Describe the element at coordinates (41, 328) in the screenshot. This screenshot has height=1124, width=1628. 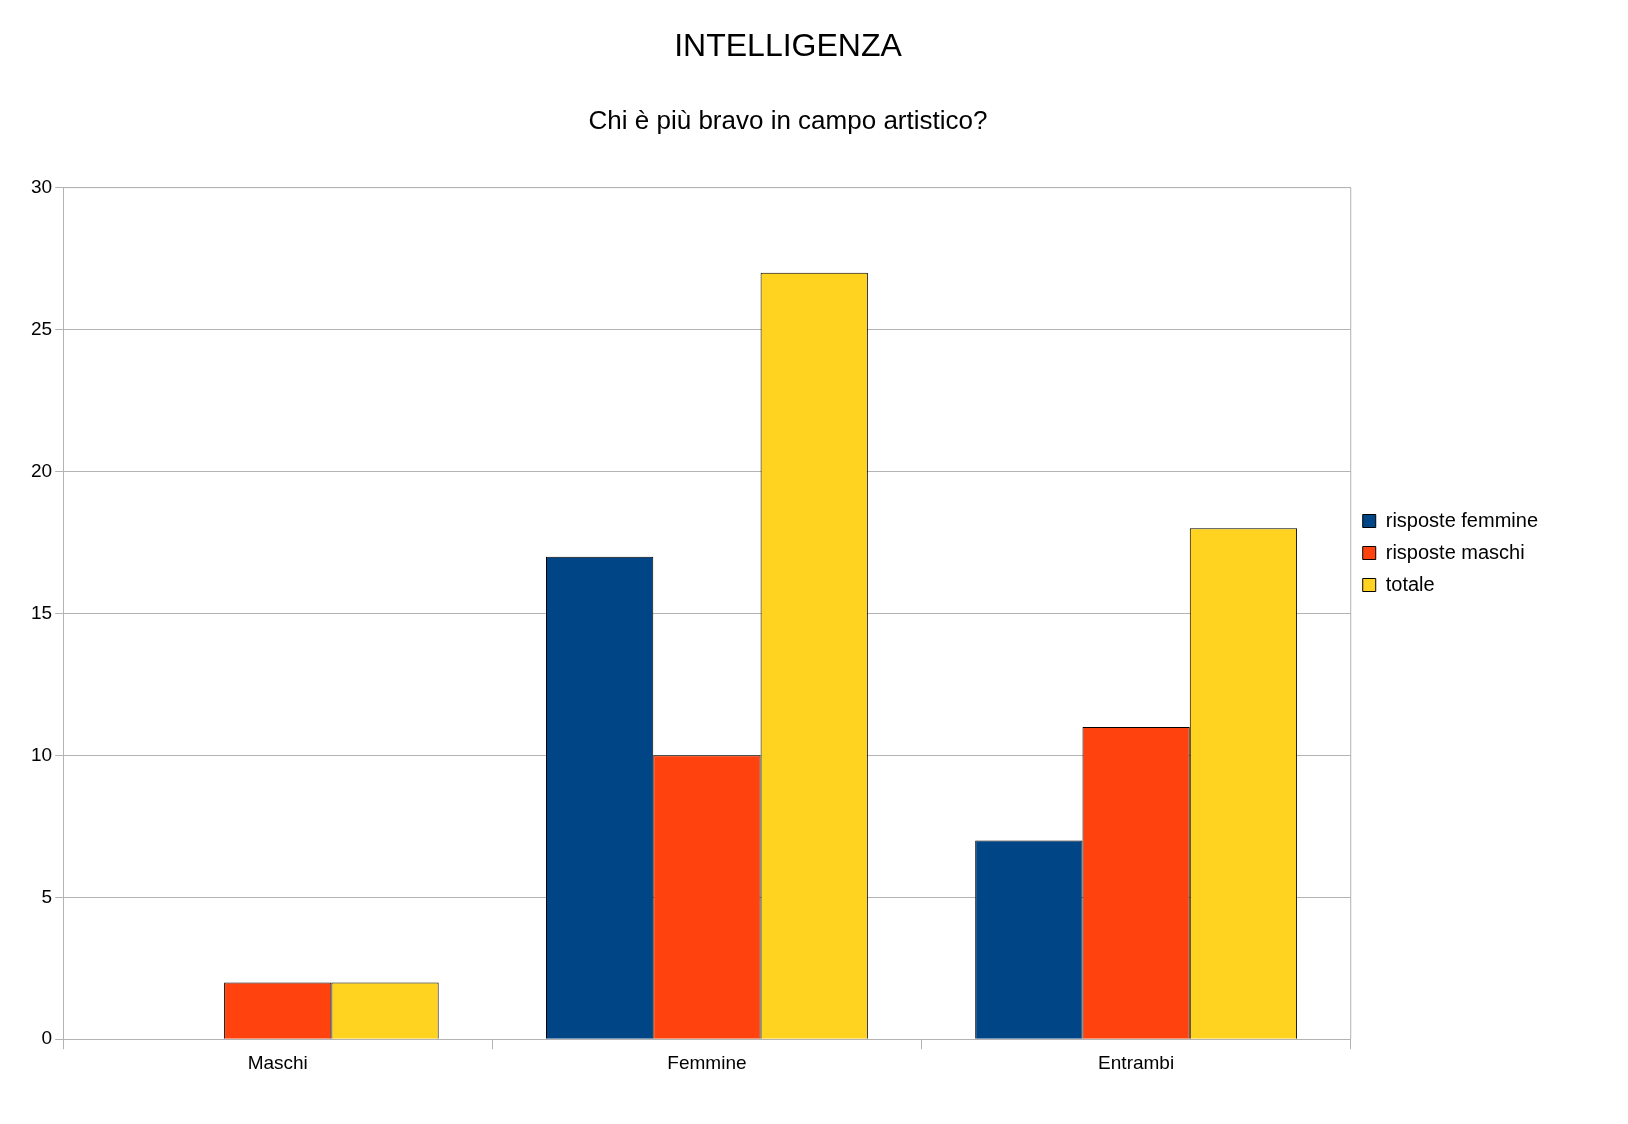
I see `y-tick-label: 25` at that location.